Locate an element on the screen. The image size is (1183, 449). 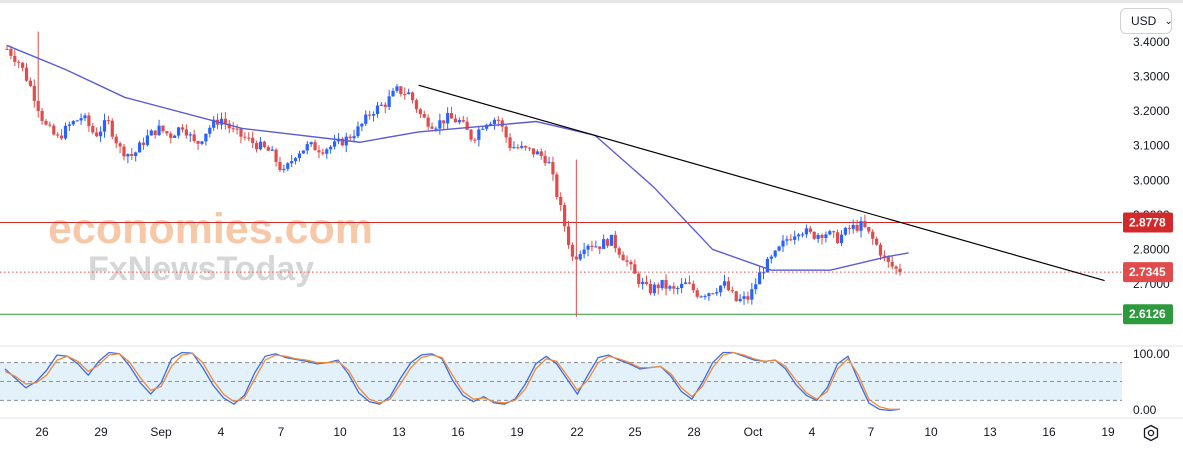
price-tick-label: 3.2000 is located at coordinates (1151, 111).